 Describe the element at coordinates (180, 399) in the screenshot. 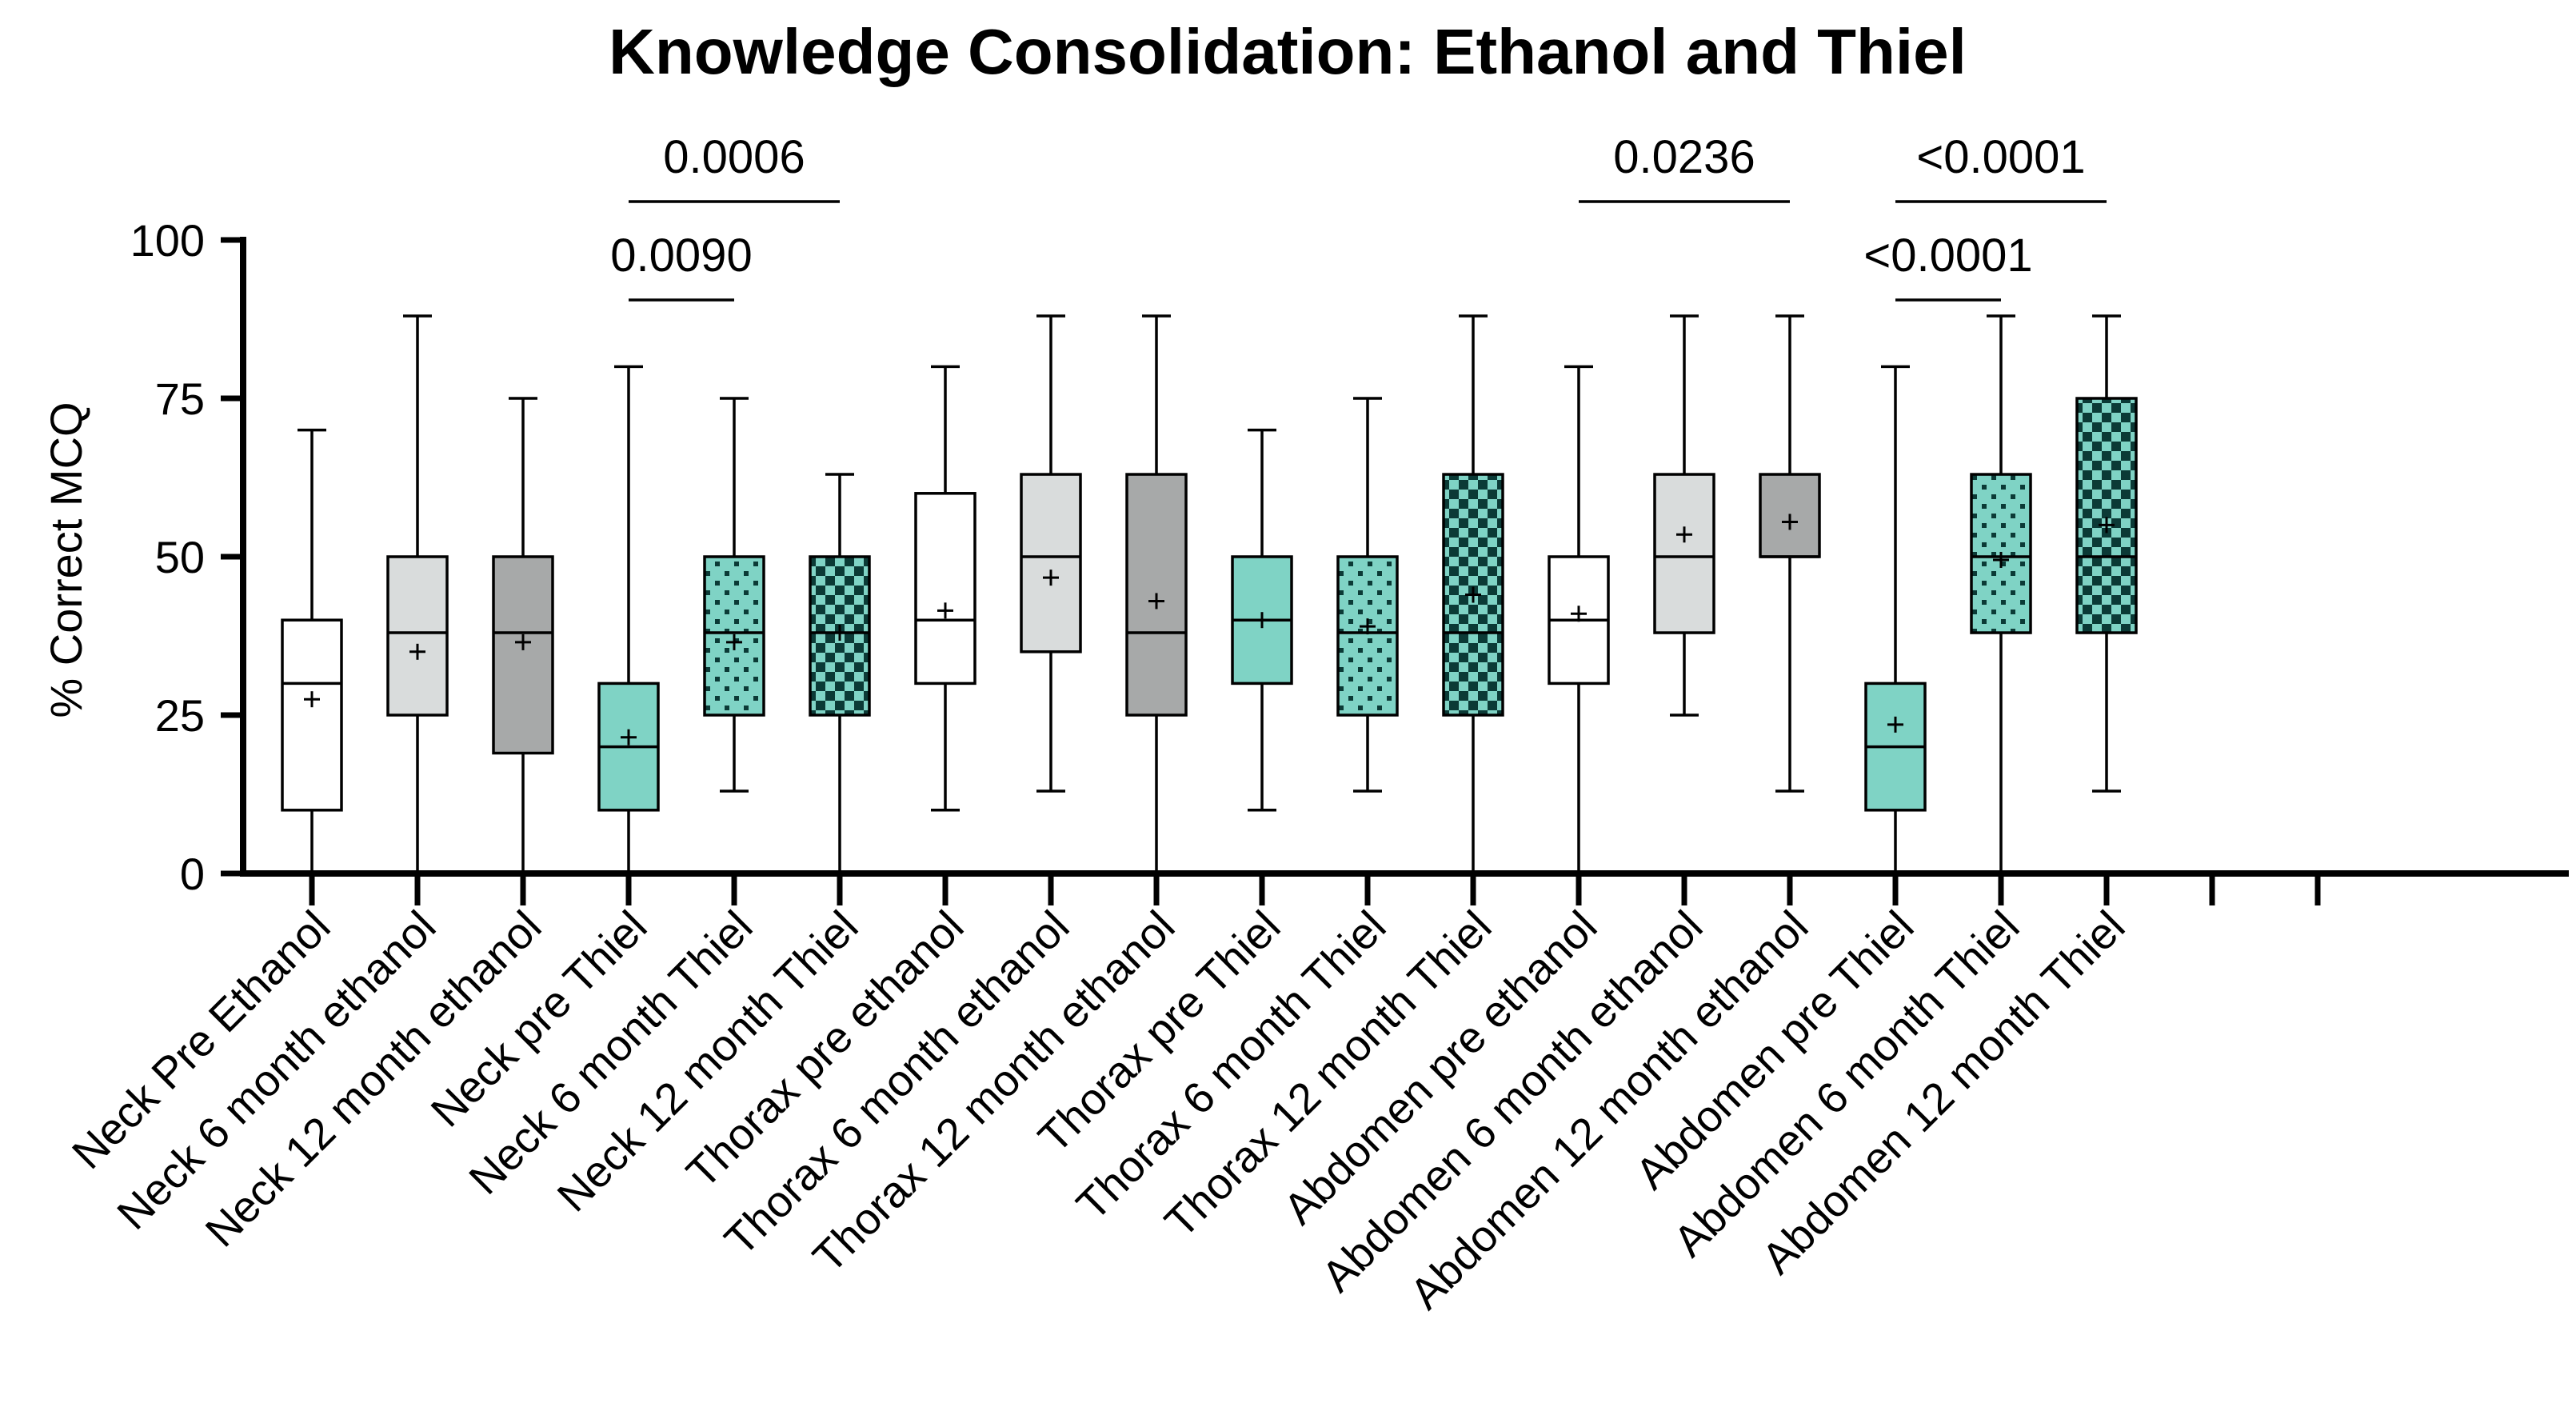

I see `y-tick-label: 75` at that location.